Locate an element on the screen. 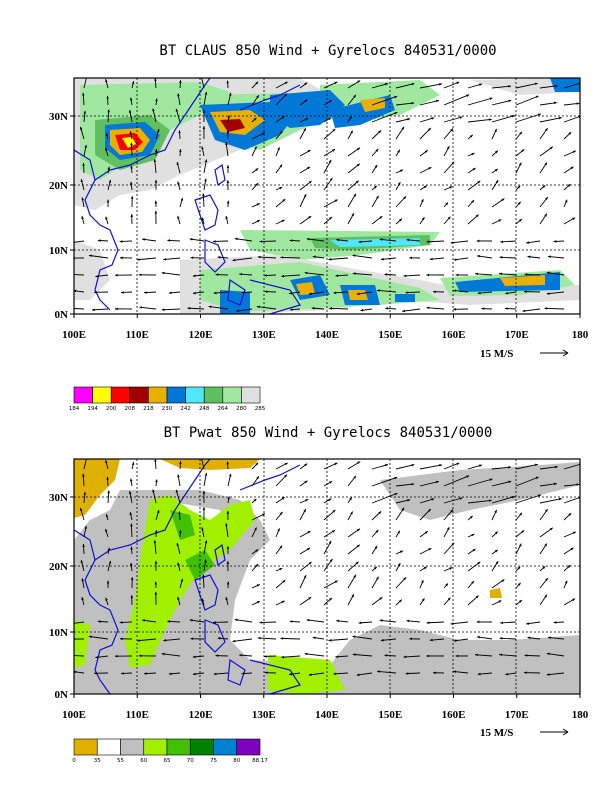  bottom-y-ticks: 0N 10N 20N 30N is located at coordinates (61, 596).